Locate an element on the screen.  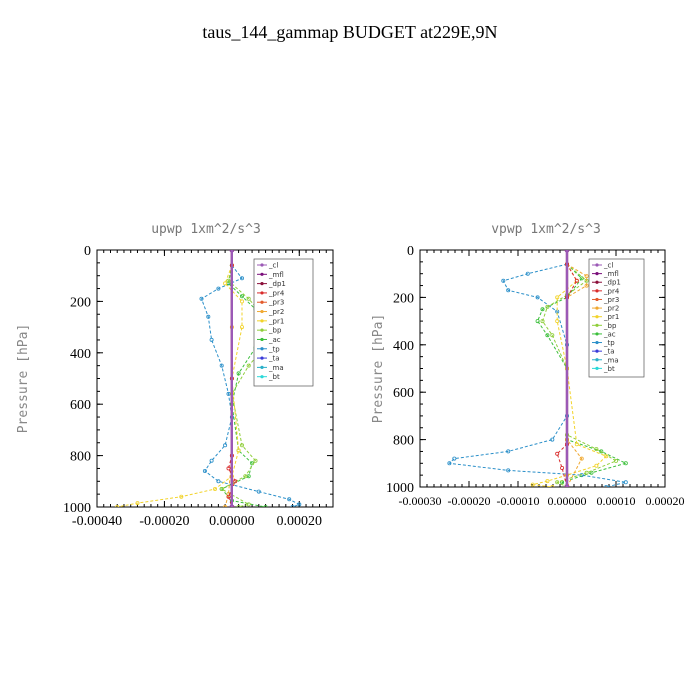
y-tick-label: 1000 is located at coordinates (77, 508).